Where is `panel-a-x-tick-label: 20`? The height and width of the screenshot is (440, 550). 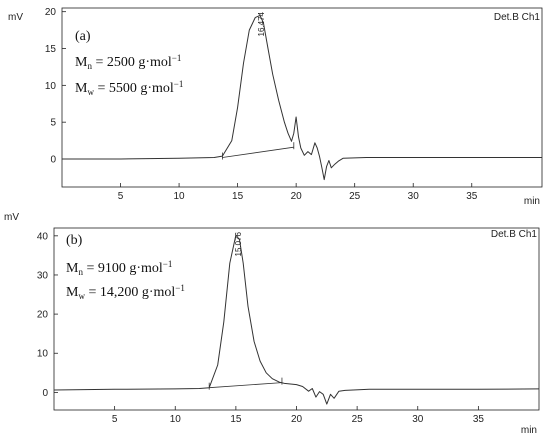 panel-a-x-tick-label: 20 is located at coordinates (297, 196).